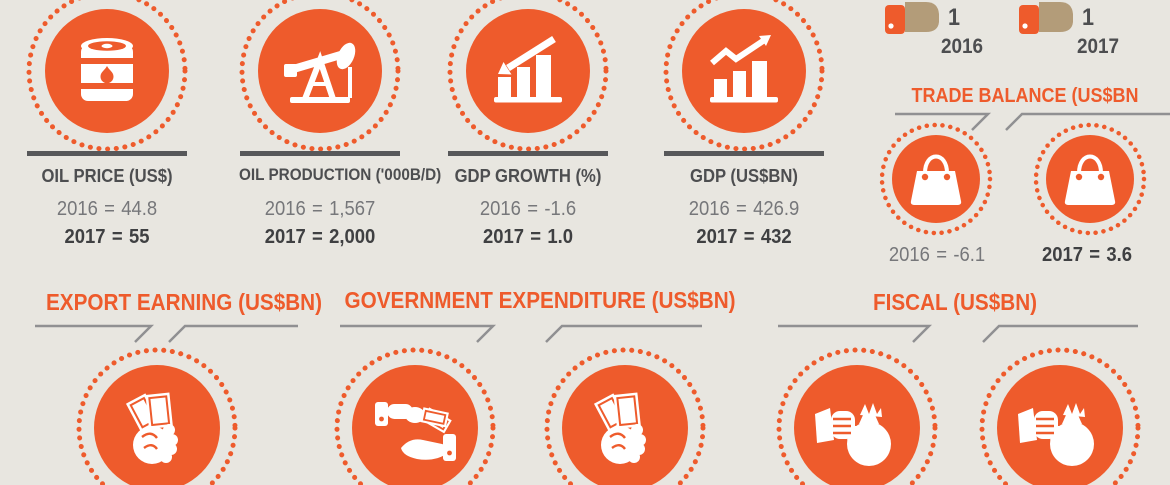 This screenshot has width=1170, height=485. Describe the element at coordinates (107, 175) in the screenshot. I see `card-title: OIL PRICE (US$)` at that location.